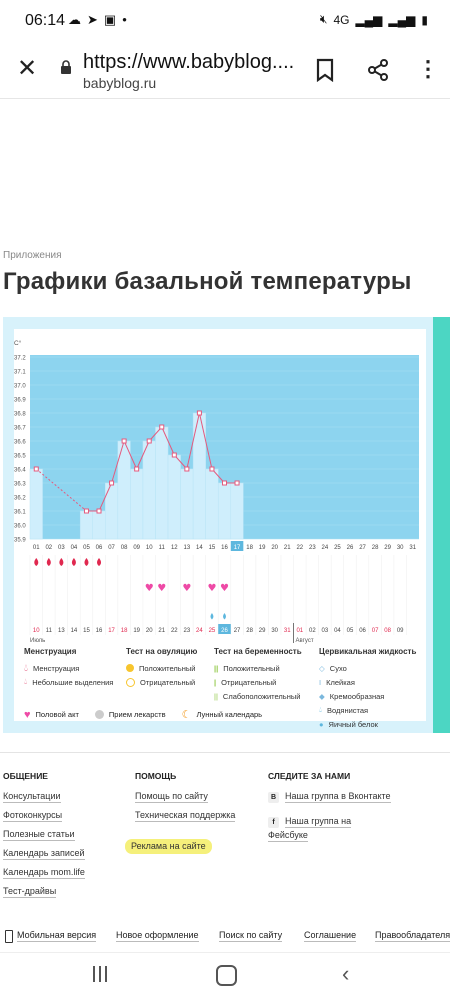  I want to click on footer-link: Тест-драйвы, so click(30, 892).